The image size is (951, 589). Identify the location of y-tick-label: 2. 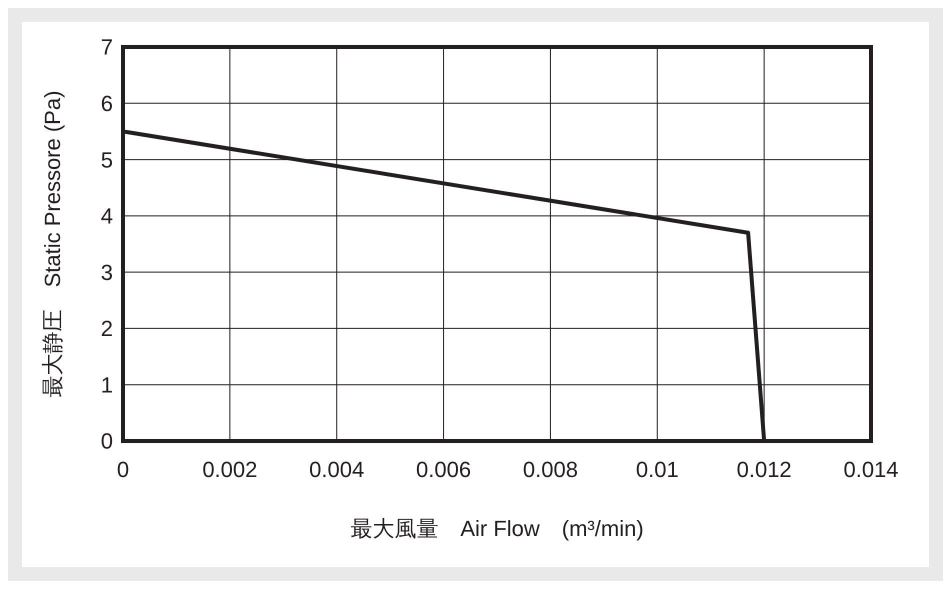
(106, 329).